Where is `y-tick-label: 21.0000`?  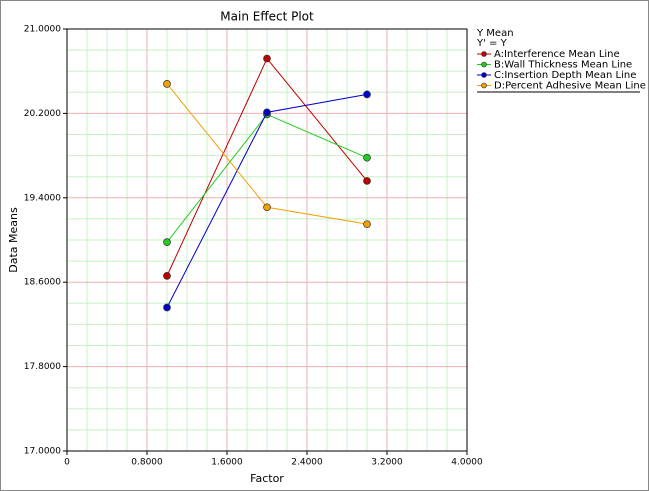 y-tick-label: 21.0000 is located at coordinates (42, 30).